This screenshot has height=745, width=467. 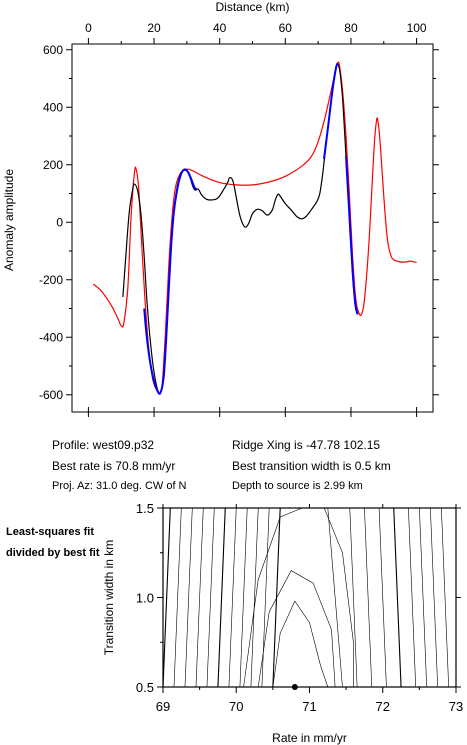 What do you see at coordinates (294, 687) in the screenshot?
I see `best-fit-marker` at bounding box center [294, 687].